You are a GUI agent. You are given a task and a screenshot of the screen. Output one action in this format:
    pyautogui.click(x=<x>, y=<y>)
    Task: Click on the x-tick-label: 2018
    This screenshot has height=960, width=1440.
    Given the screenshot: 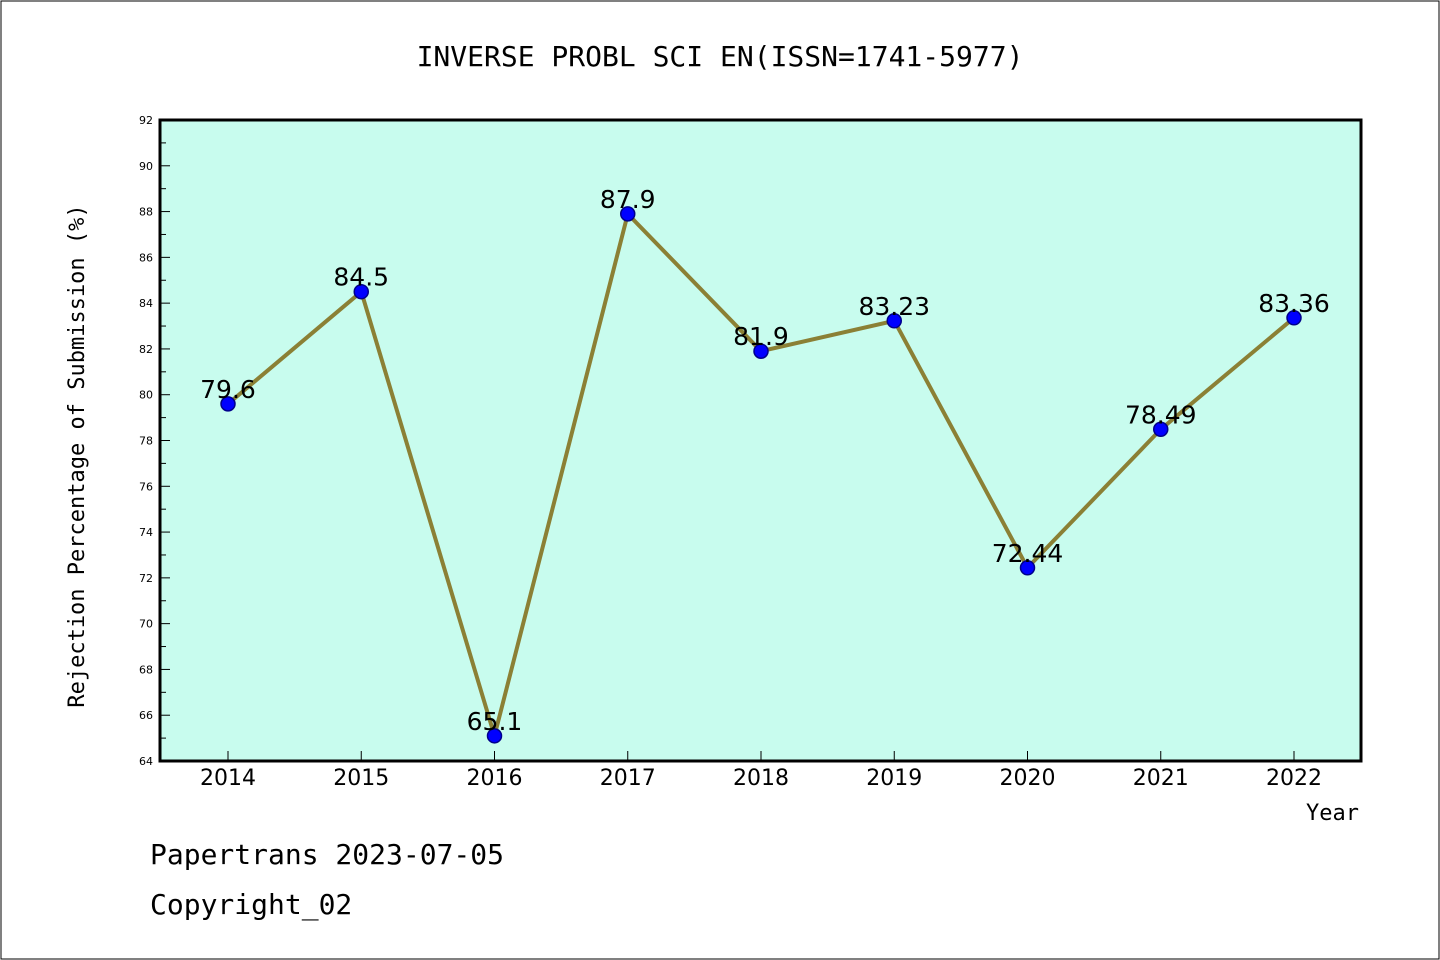 What is the action you would take?
    pyautogui.click(x=761, y=778)
    